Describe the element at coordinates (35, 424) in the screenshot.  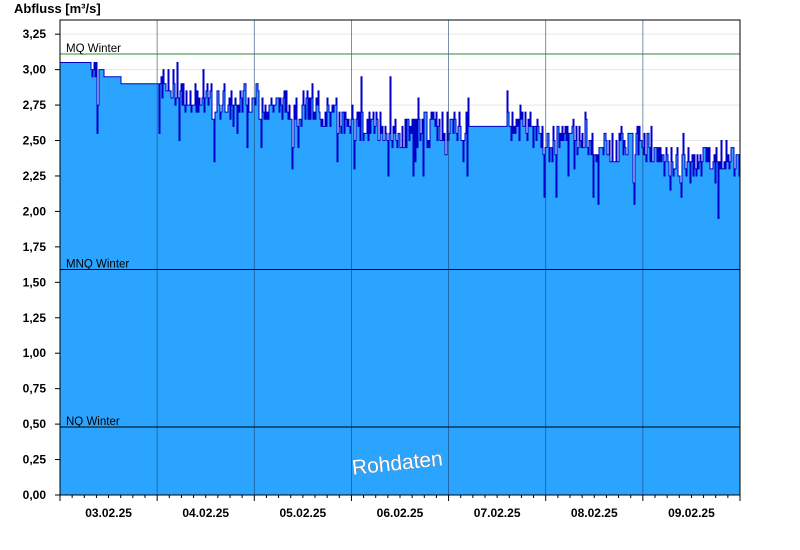
I see `y-tick-label: 0,50` at that location.